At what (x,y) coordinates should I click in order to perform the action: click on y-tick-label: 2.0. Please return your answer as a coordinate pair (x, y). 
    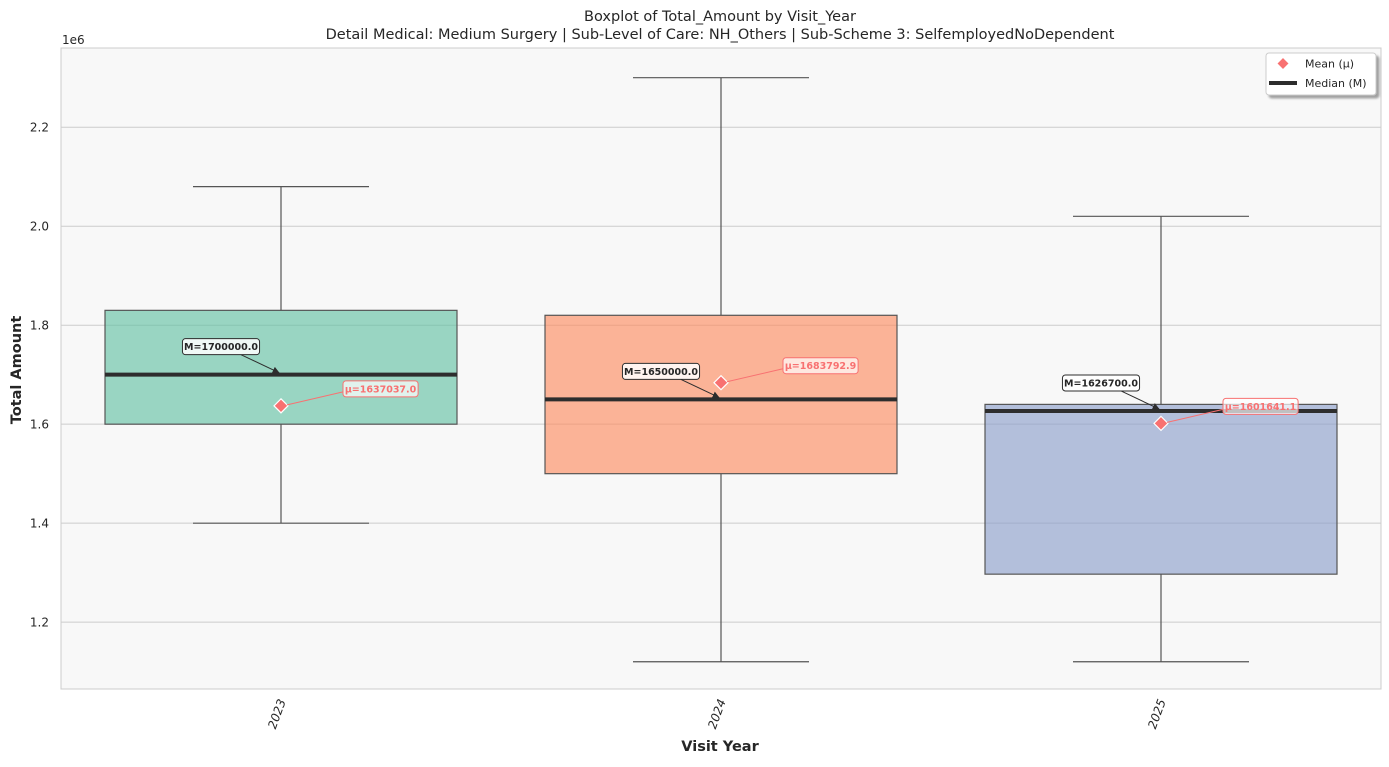
    Looking at the image, I should click on (39, 227).